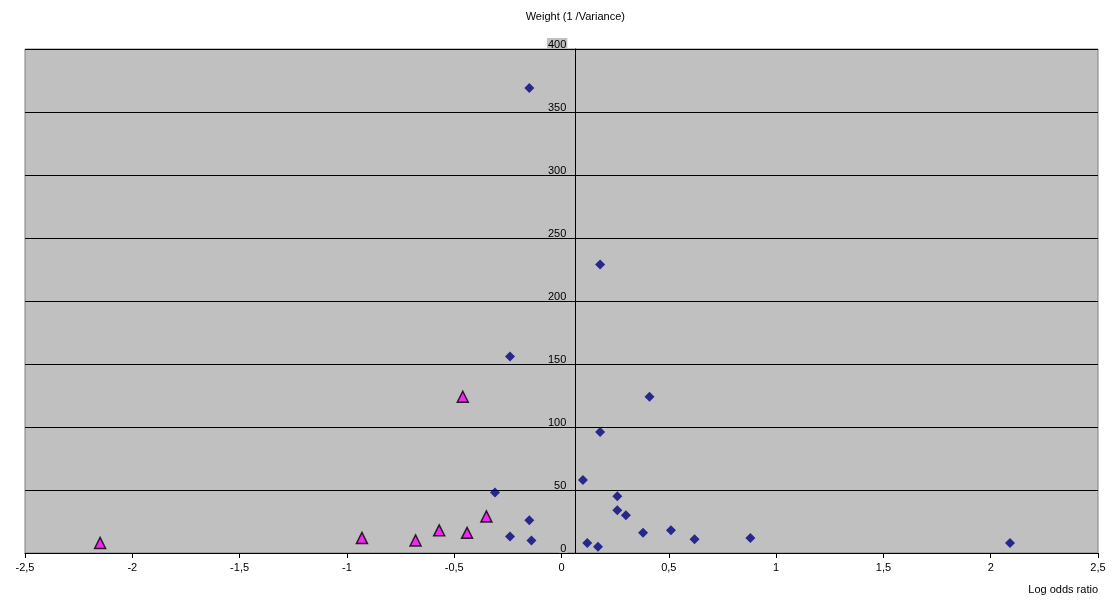 The image size is (1114, 609). What do you see at coordinates (563, 547) in the screenshot?
I see `y-tick-label: 0` at bounding box center [563, 547].